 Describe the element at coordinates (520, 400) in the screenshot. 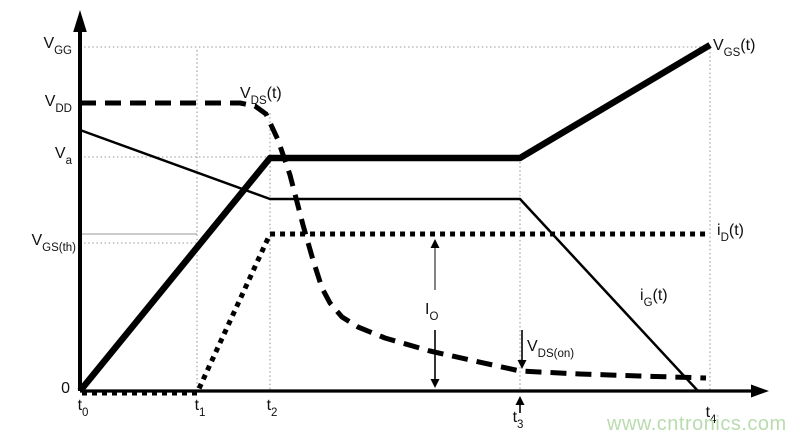

I see `t3-tick-arrow-head-icon` at that location.